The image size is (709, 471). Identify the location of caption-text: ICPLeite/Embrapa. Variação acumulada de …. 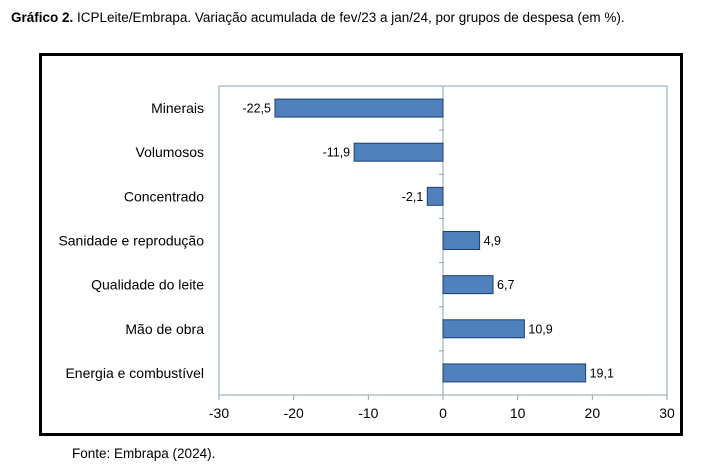
(349, 17).